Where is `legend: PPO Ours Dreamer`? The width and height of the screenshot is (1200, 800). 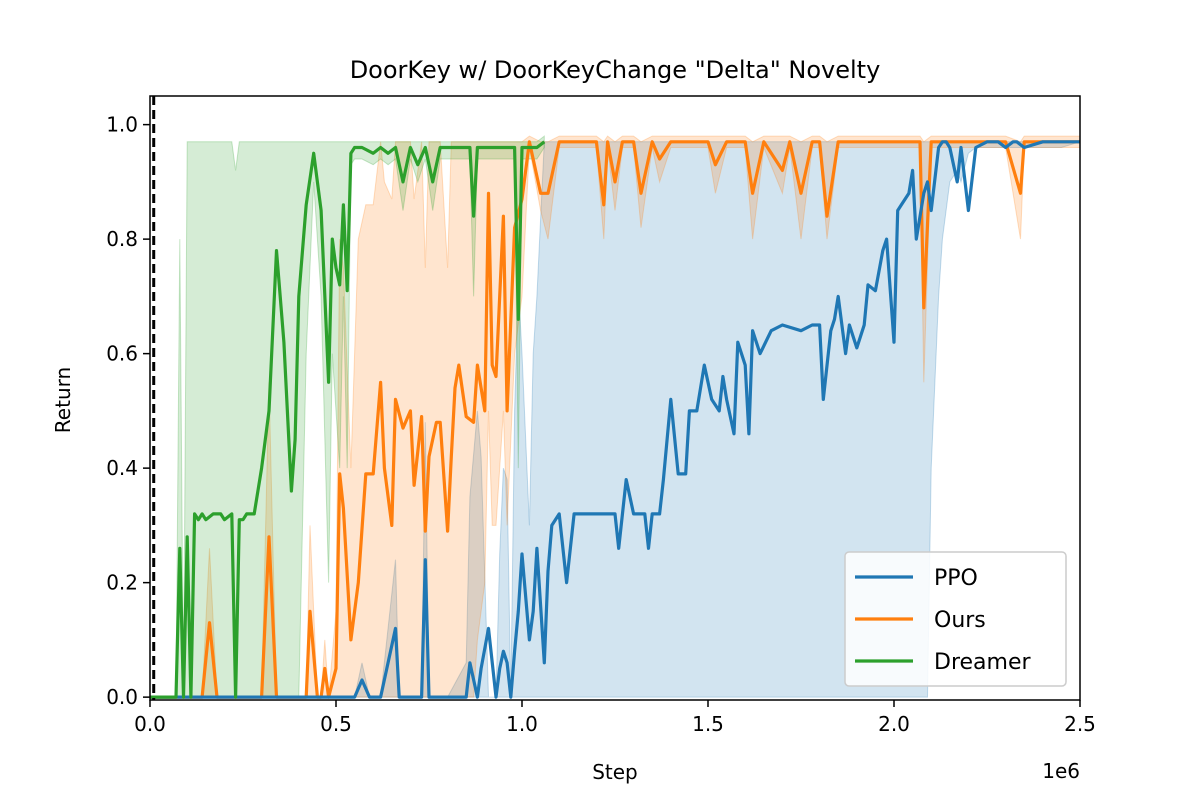 legend: PPO Ours Dreamer is located at coordinates (955, 619).